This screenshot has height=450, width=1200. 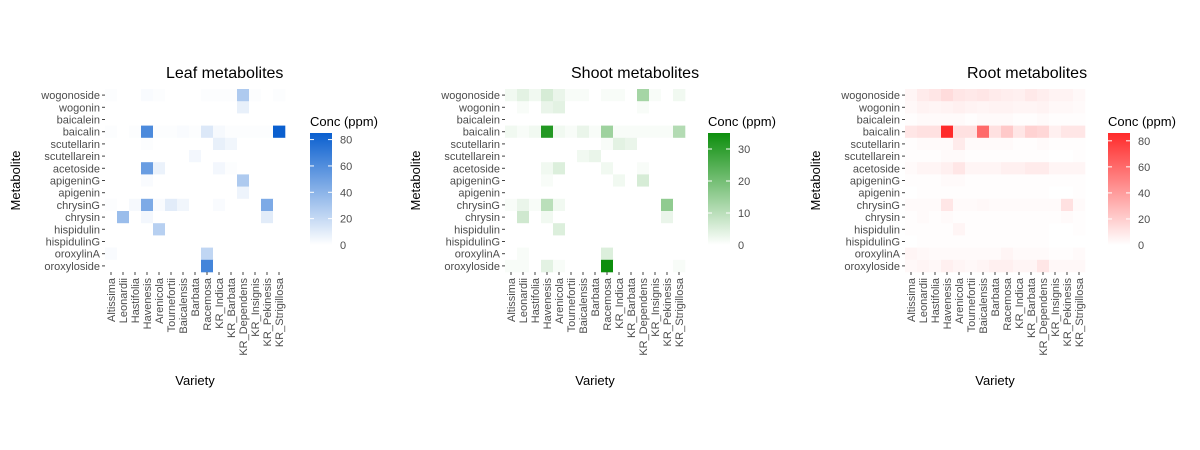 What do you see at coordinates (524, 300) in the screenshot?
I see `x-tick-label: Leonardii` at bounding box center [524, 300].